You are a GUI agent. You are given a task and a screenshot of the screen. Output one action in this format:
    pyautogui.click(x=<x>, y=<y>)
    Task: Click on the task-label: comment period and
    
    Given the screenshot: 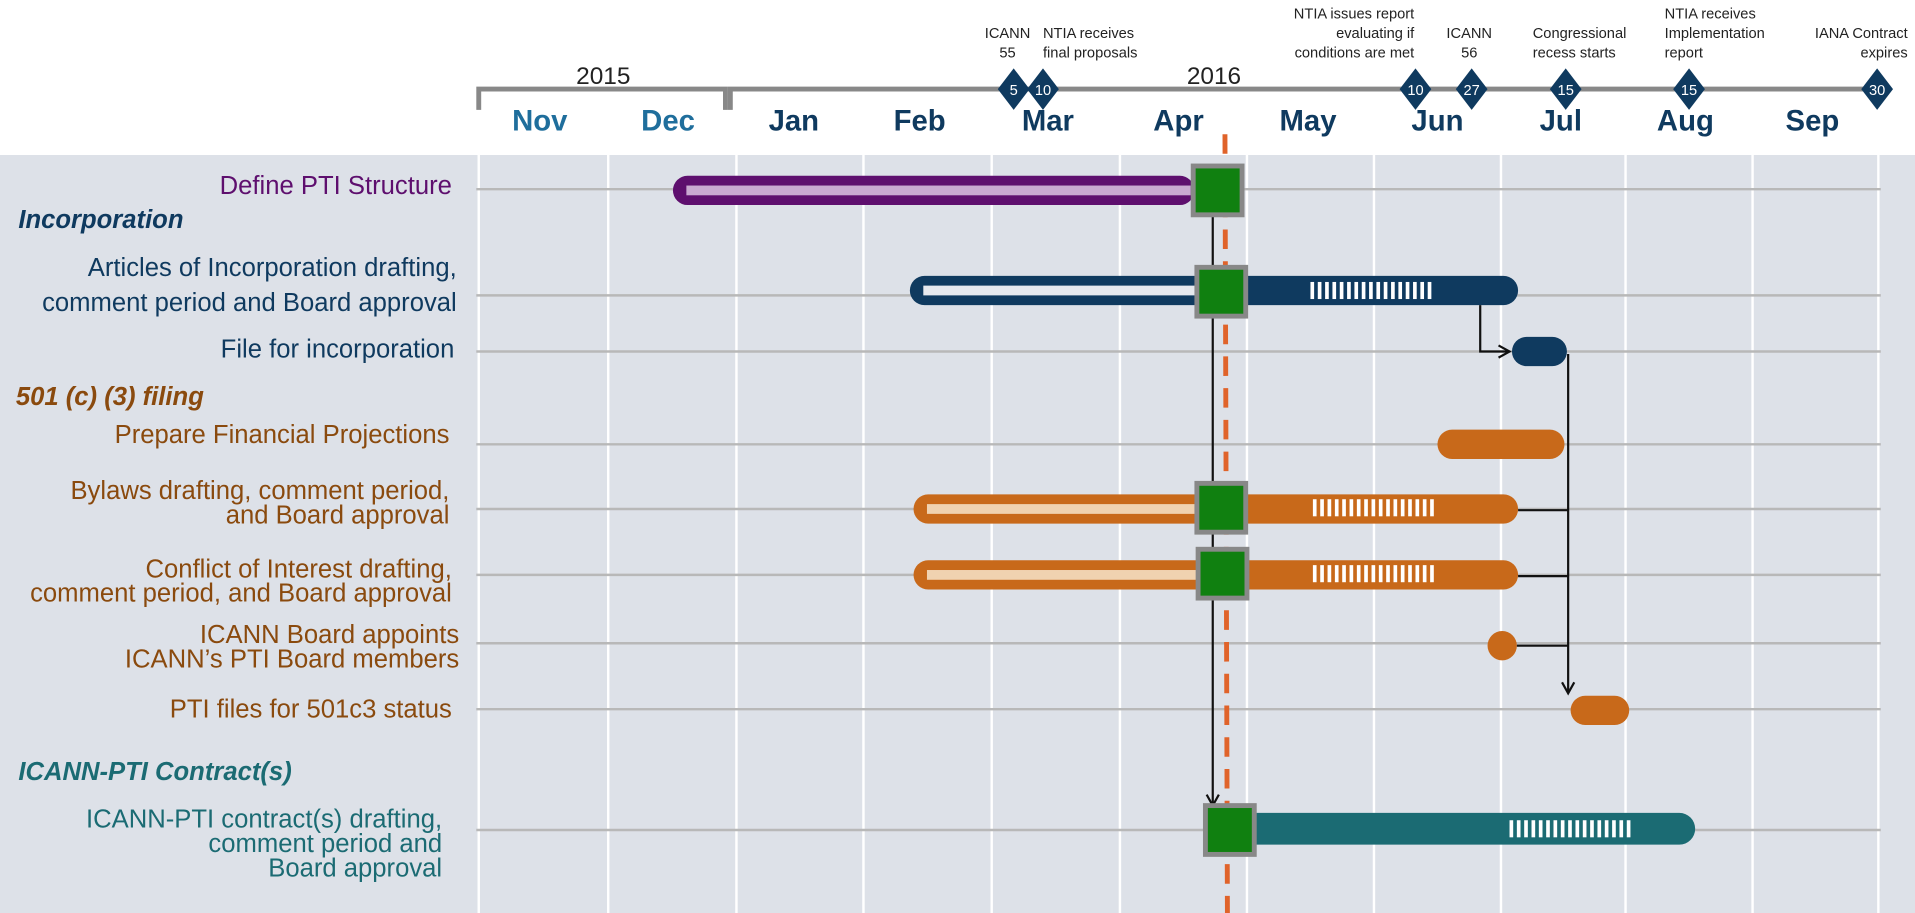 What is the action you would take?
    pyautogui.click(x=325, y=844)
    